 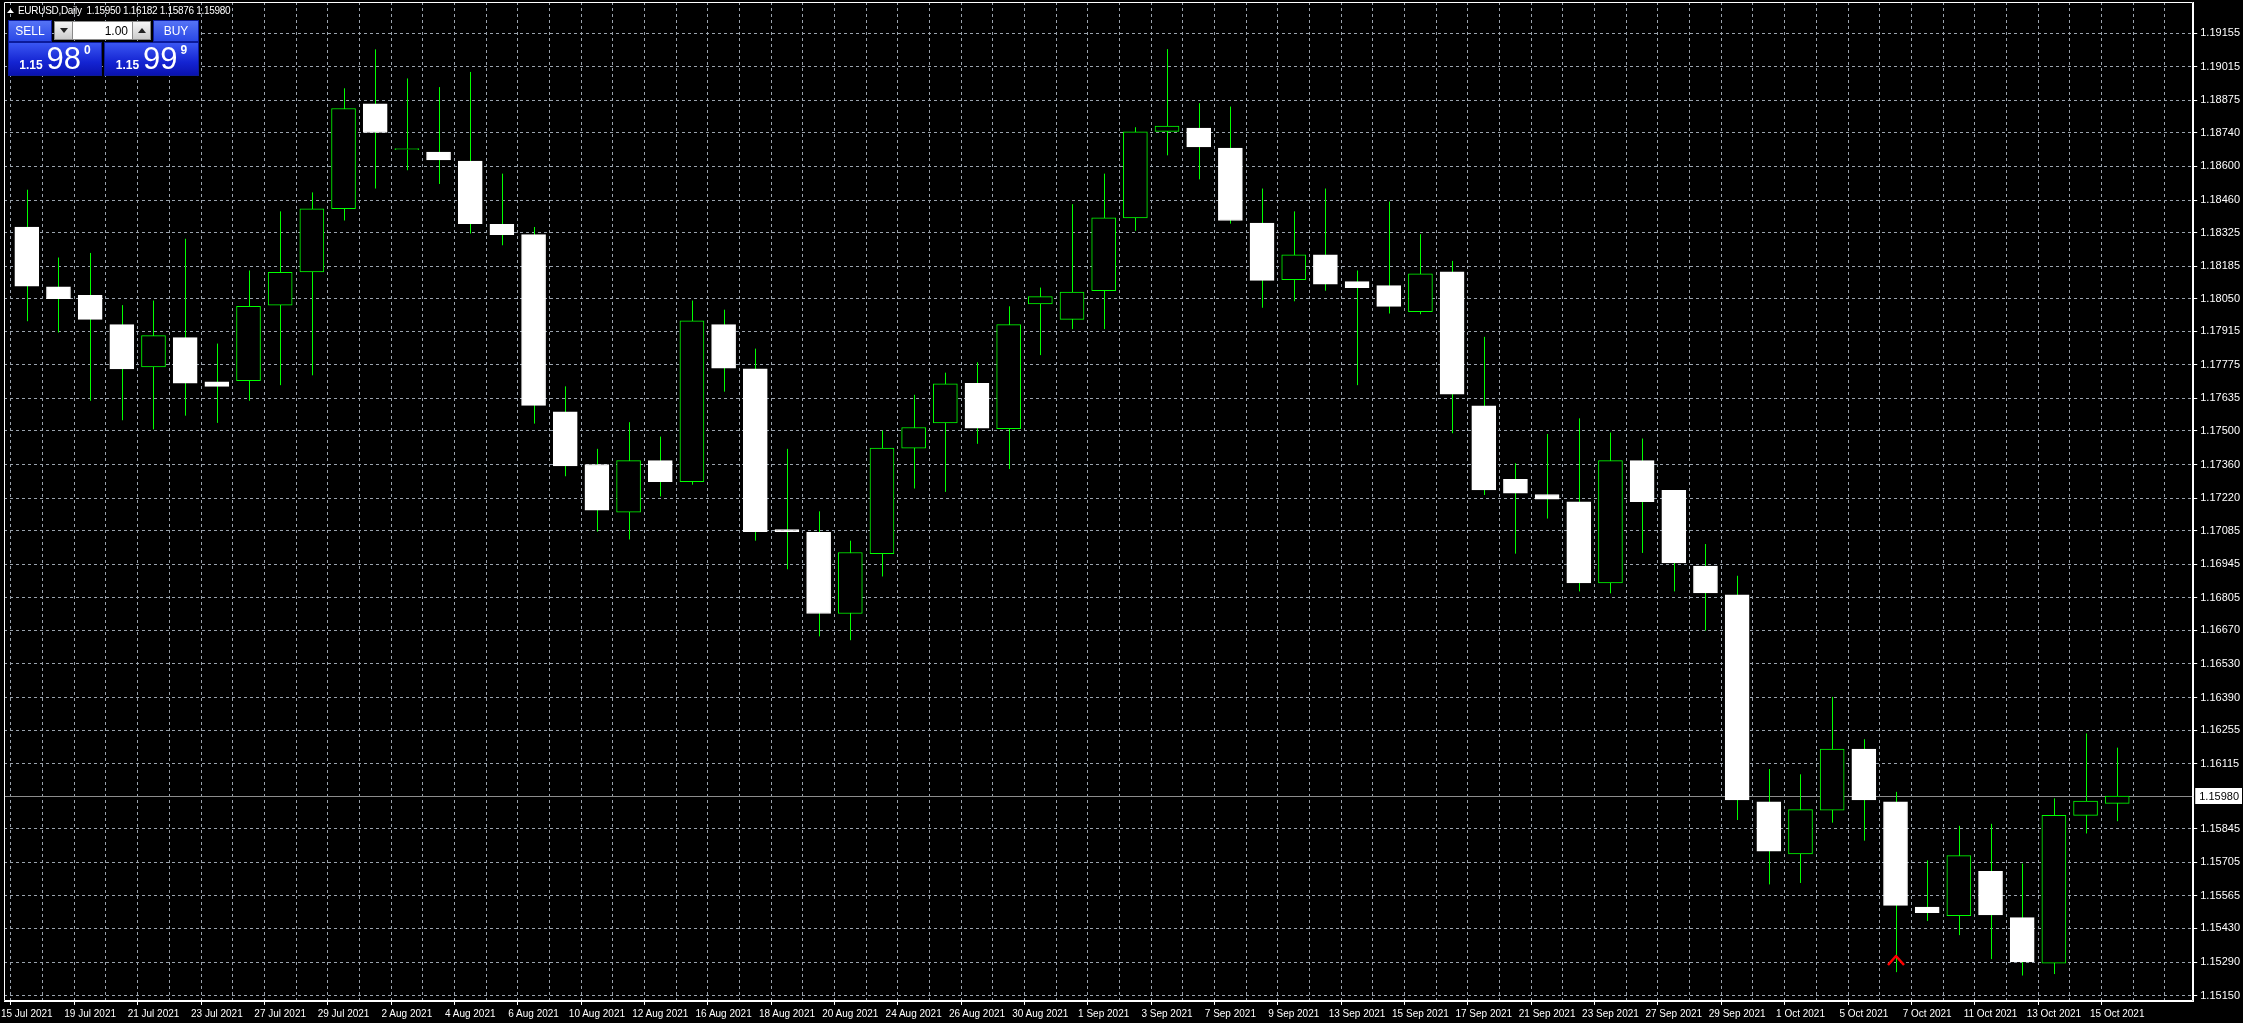 What do you see at coordinates (153, 1013) in the screenshot?
I see `x-tick-label: 21 Jul 2021` at bounding box center [153, 1013].